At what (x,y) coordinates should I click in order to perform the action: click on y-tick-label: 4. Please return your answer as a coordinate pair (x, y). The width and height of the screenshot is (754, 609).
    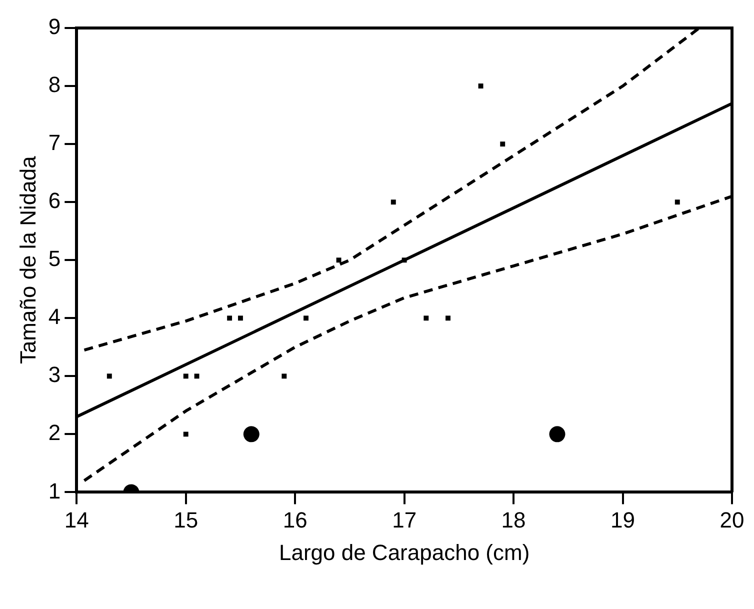
    Looking at the image, I should click on (54, 317).